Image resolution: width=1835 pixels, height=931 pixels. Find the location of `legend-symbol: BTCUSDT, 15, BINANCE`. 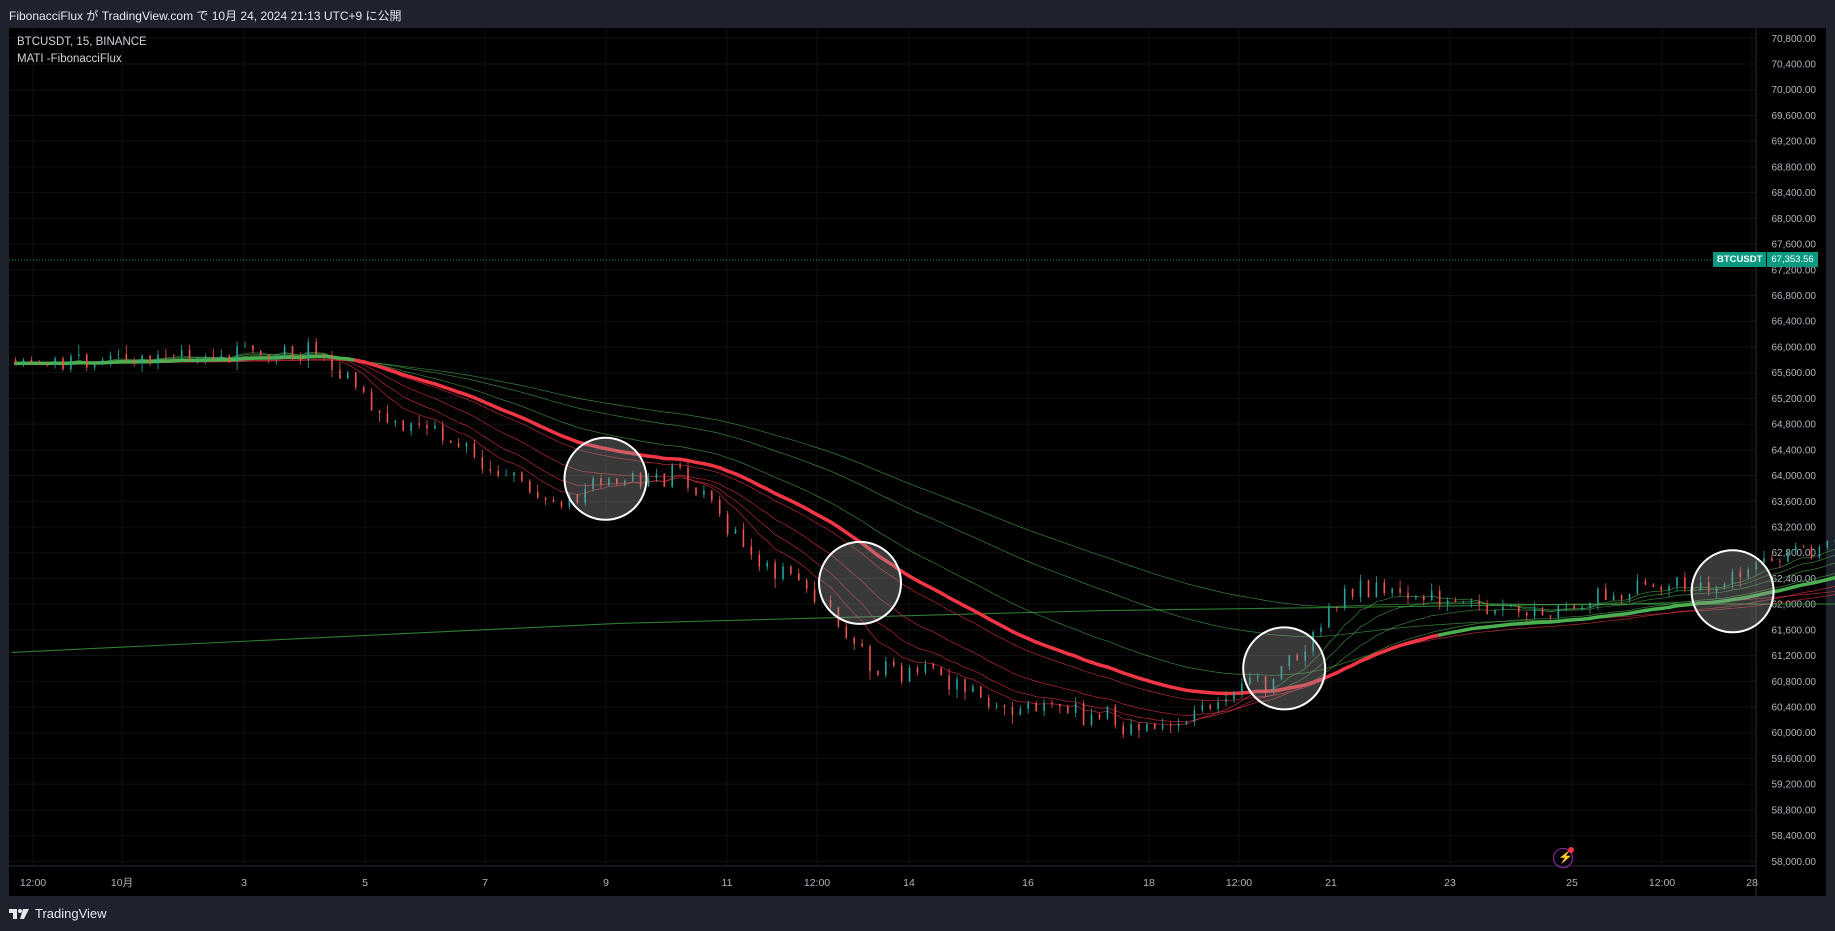

legend-symbol: BTCUSDT, 15, BINANCE is located at coordinates (82, 42).